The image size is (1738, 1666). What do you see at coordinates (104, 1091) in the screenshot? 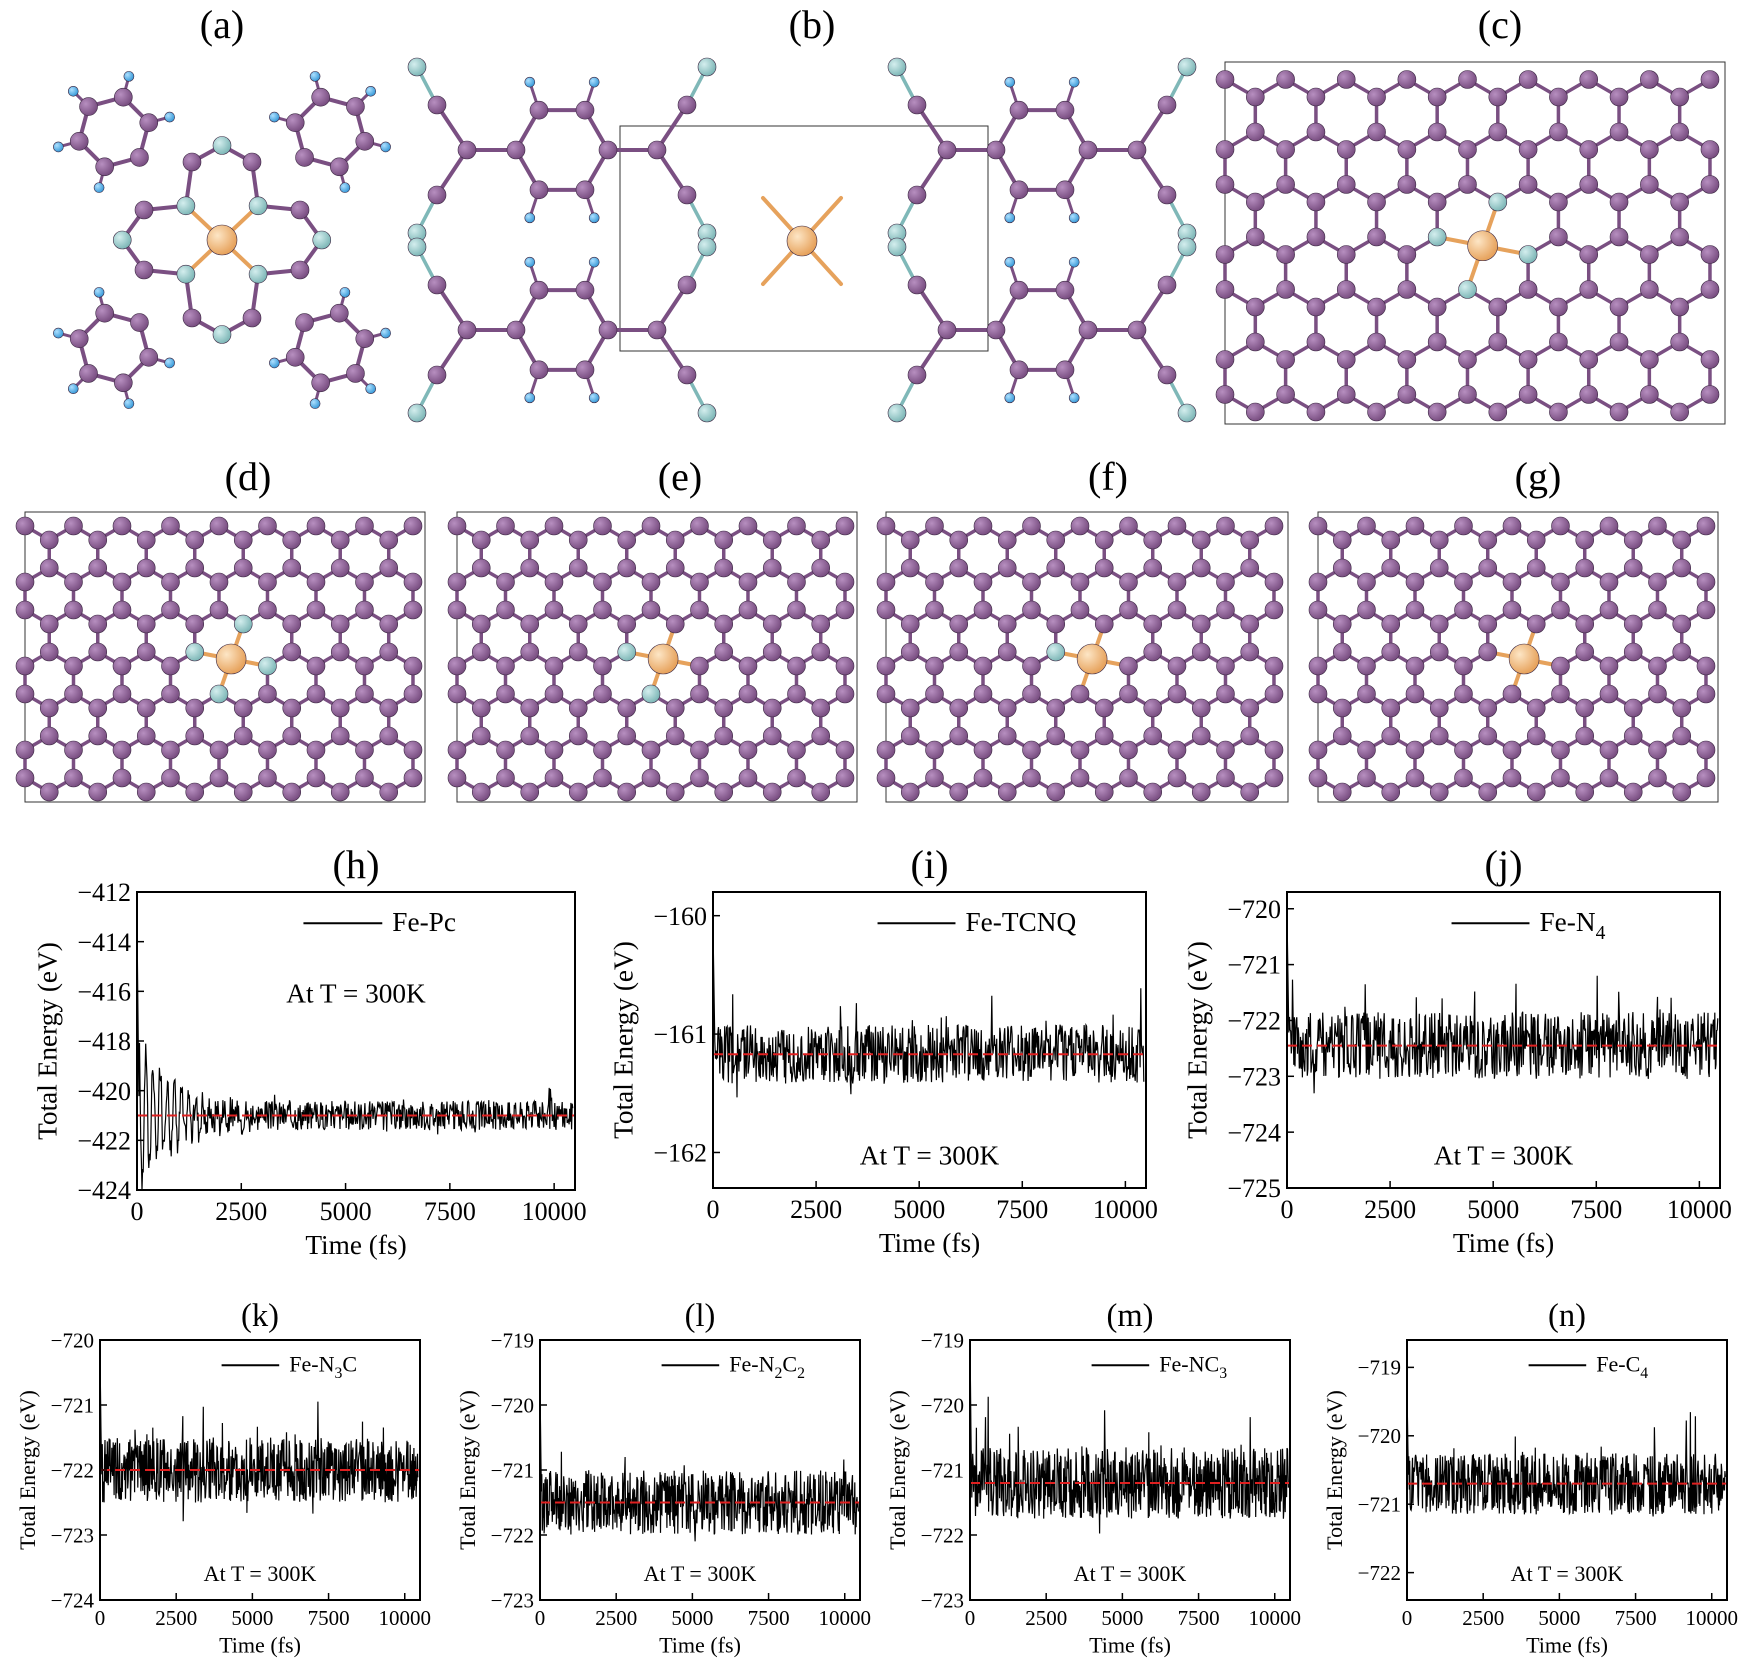
I see `y-tick-label: −420` at bounding box center [104, 1091].